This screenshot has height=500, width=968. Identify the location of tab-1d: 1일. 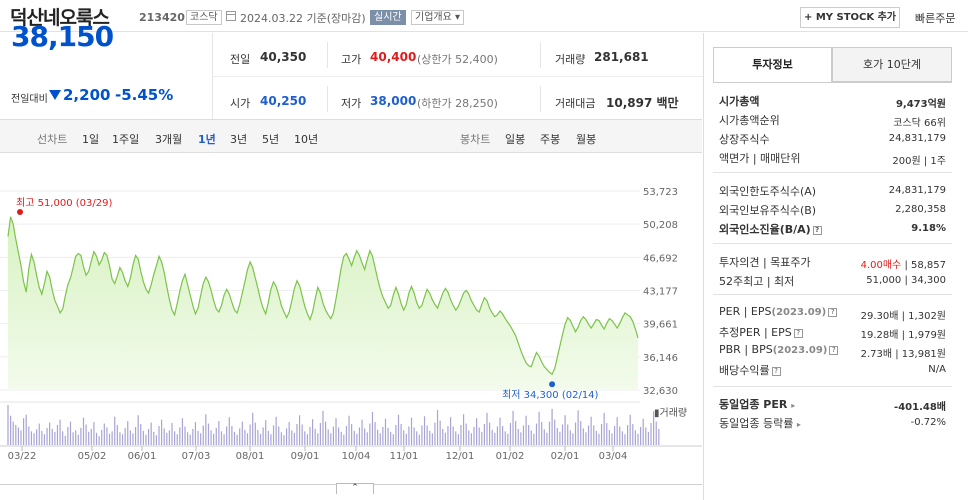
(91, 139).